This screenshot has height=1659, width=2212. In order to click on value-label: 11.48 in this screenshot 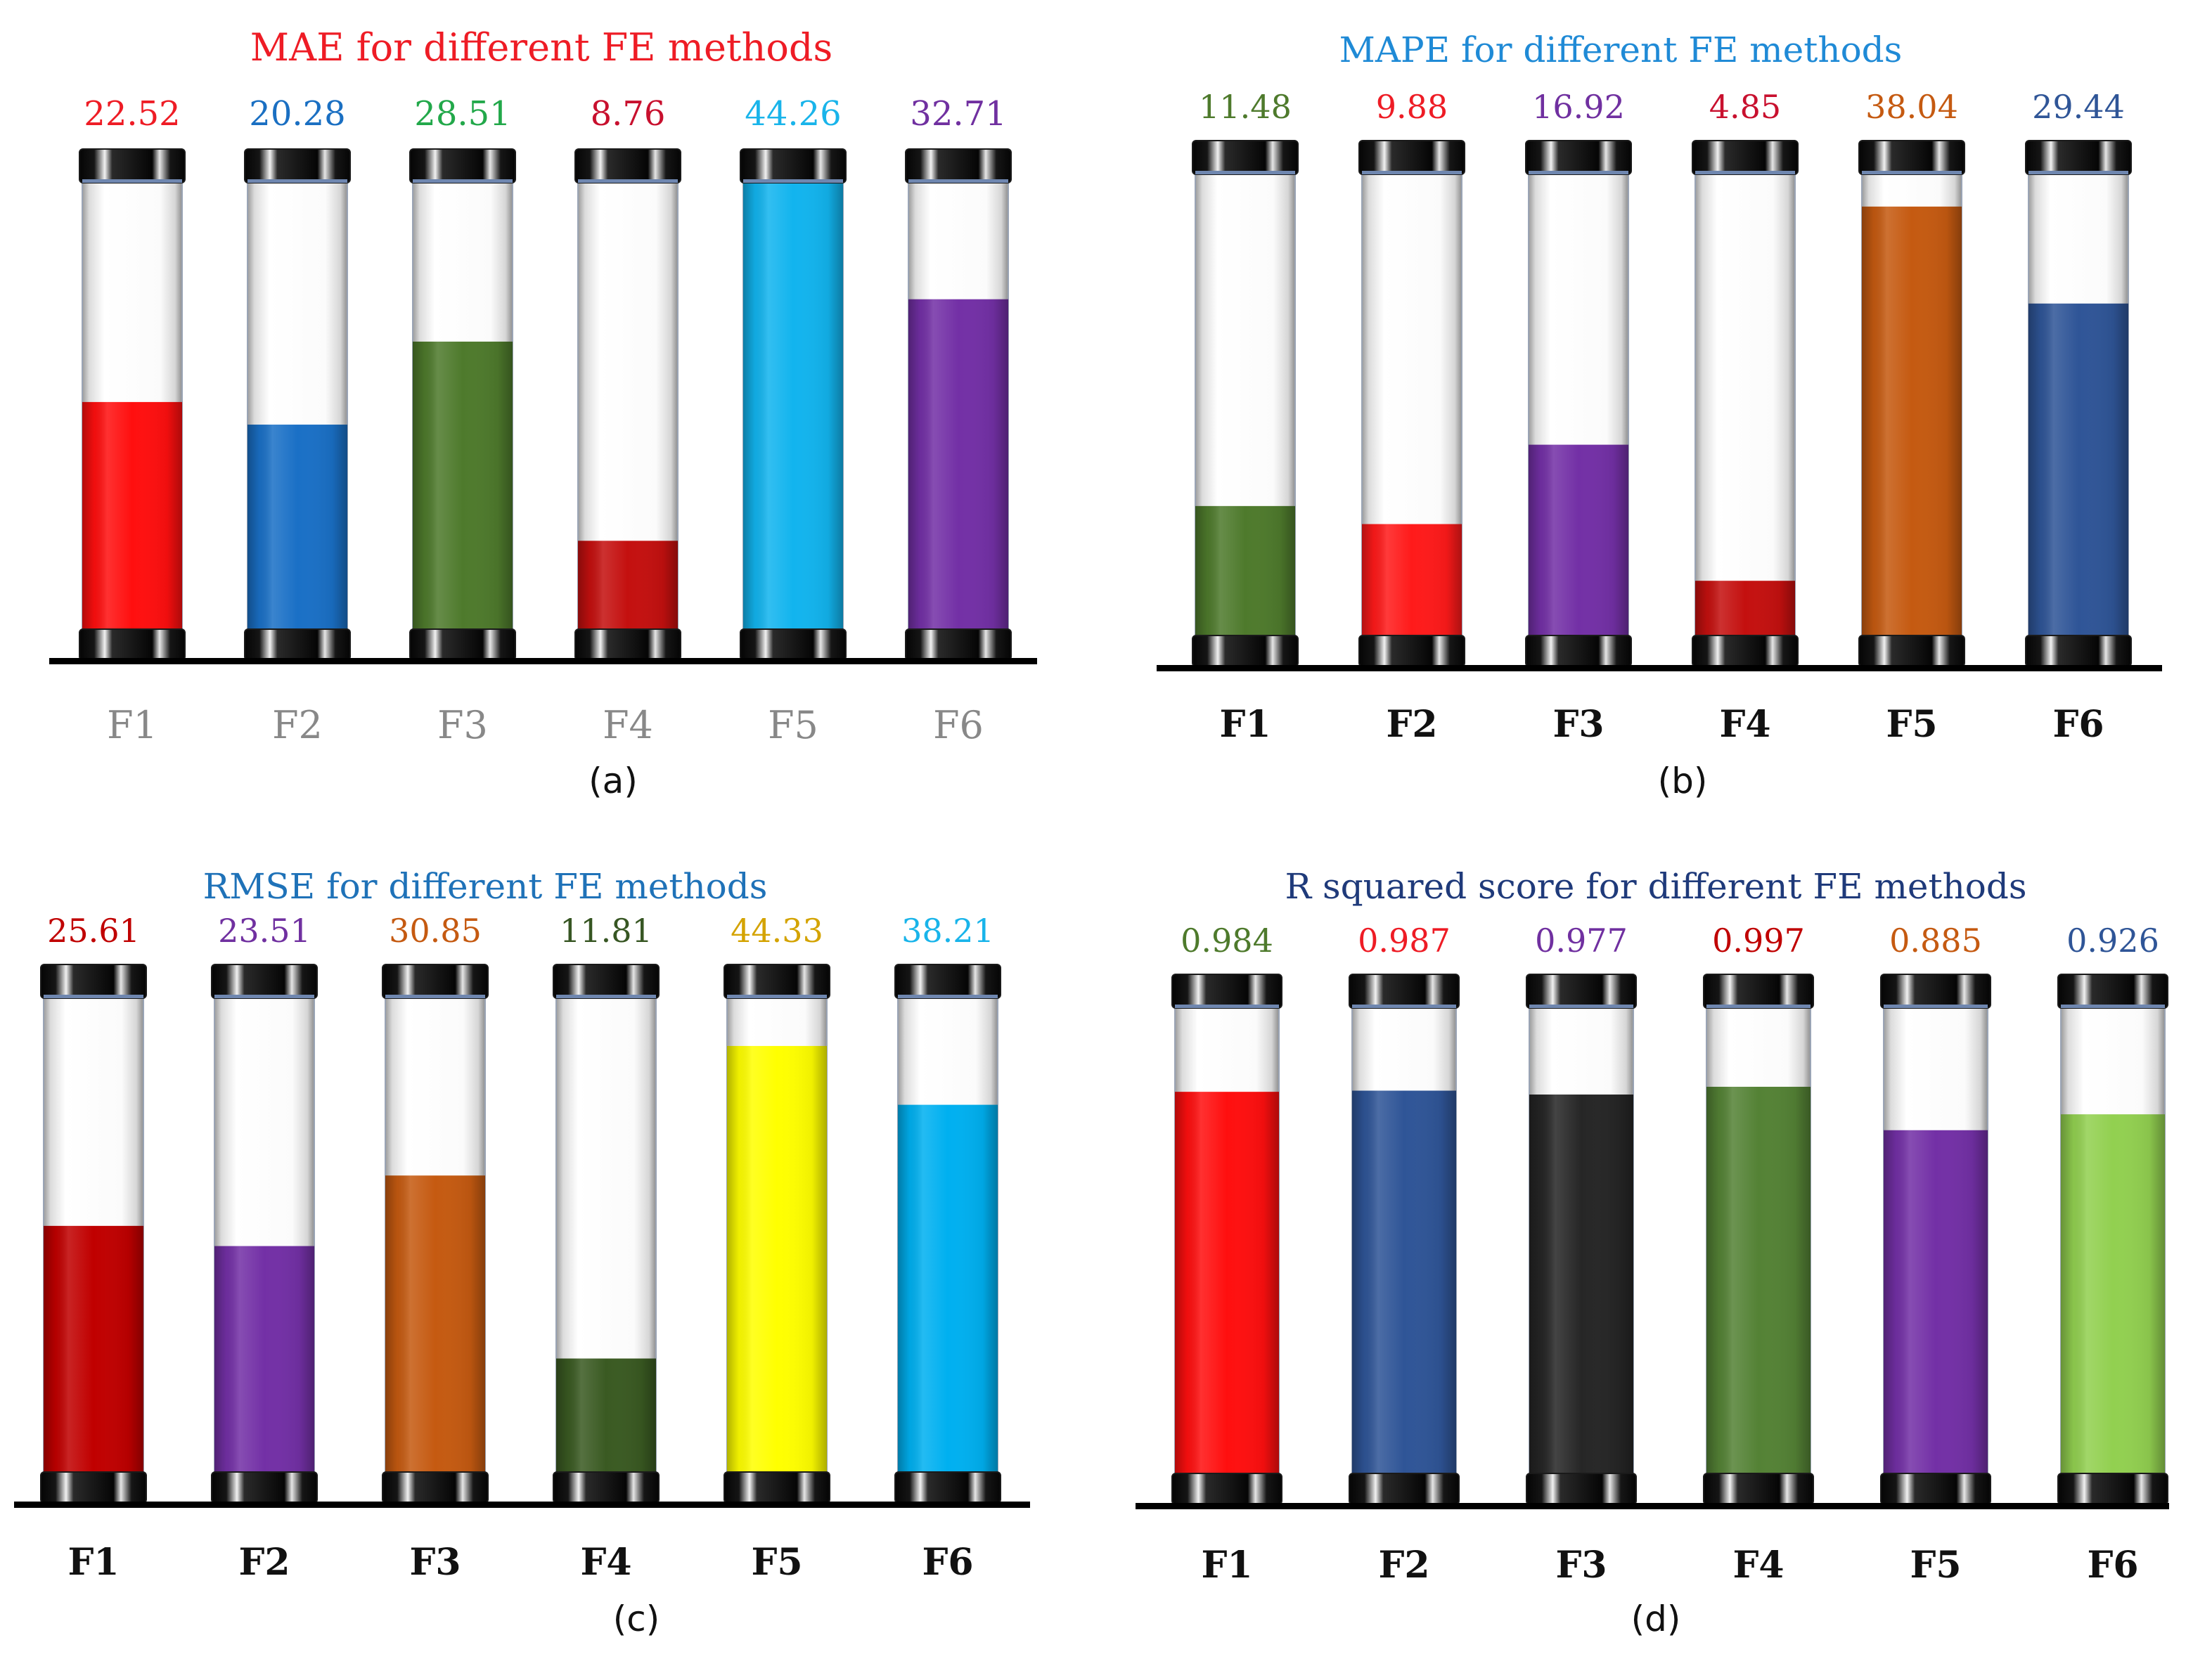, I will do `click(1245, 107)`.